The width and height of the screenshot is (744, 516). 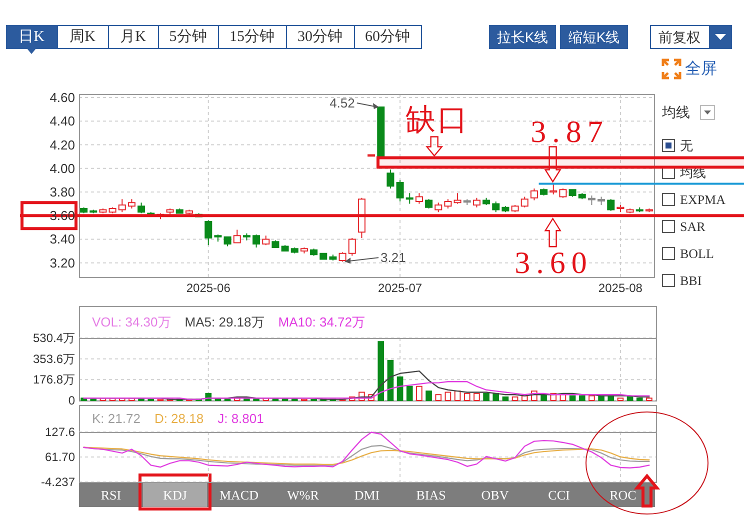 I want to click on text: BBI, so click(x=691, y=280).